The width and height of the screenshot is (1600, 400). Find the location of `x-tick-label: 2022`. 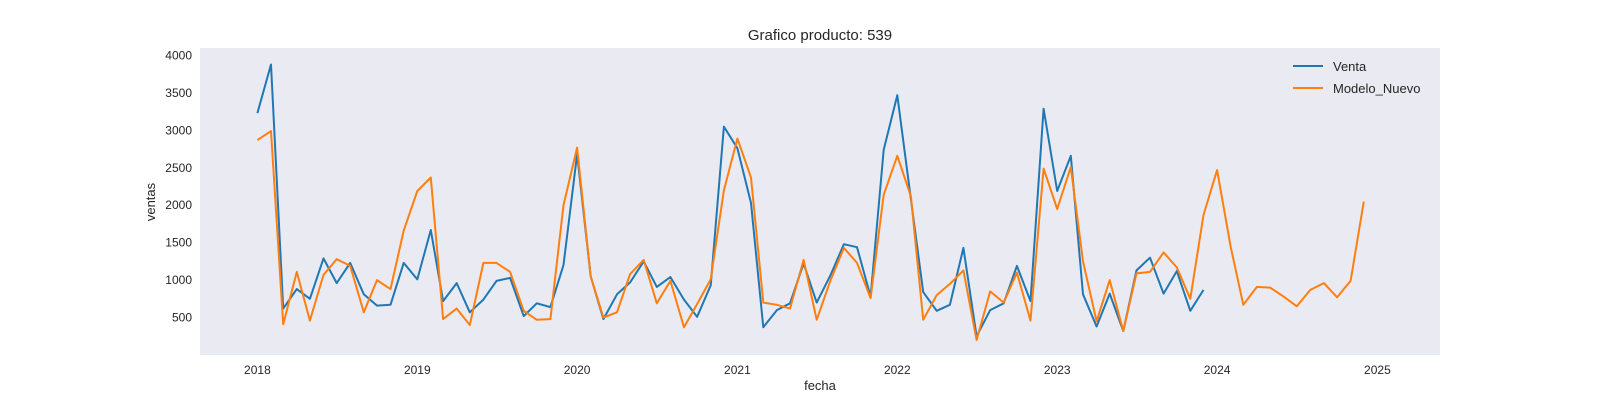

x-tick-label: 2022 is located at coordinates (897, 370).